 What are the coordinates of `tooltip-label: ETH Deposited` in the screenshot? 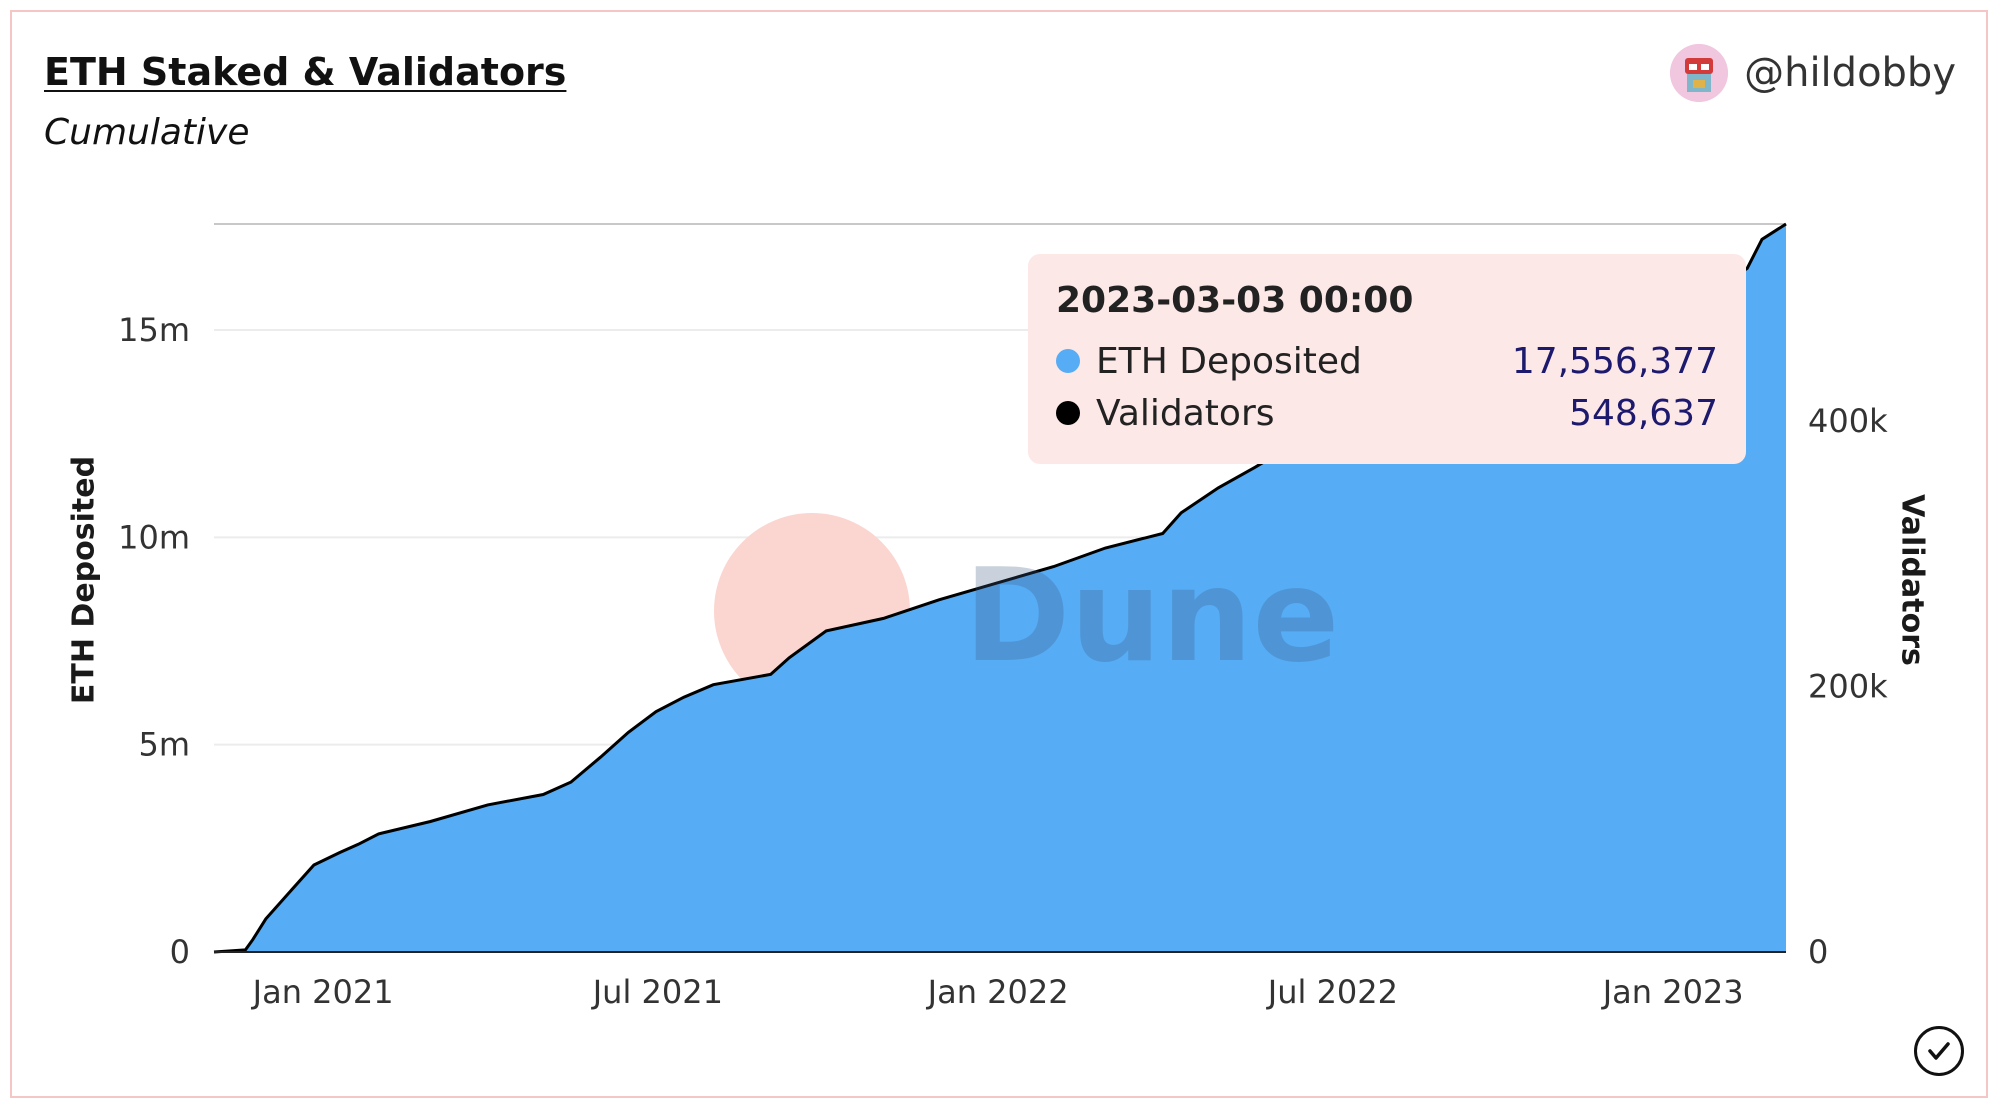 It's located at (1229, 361).